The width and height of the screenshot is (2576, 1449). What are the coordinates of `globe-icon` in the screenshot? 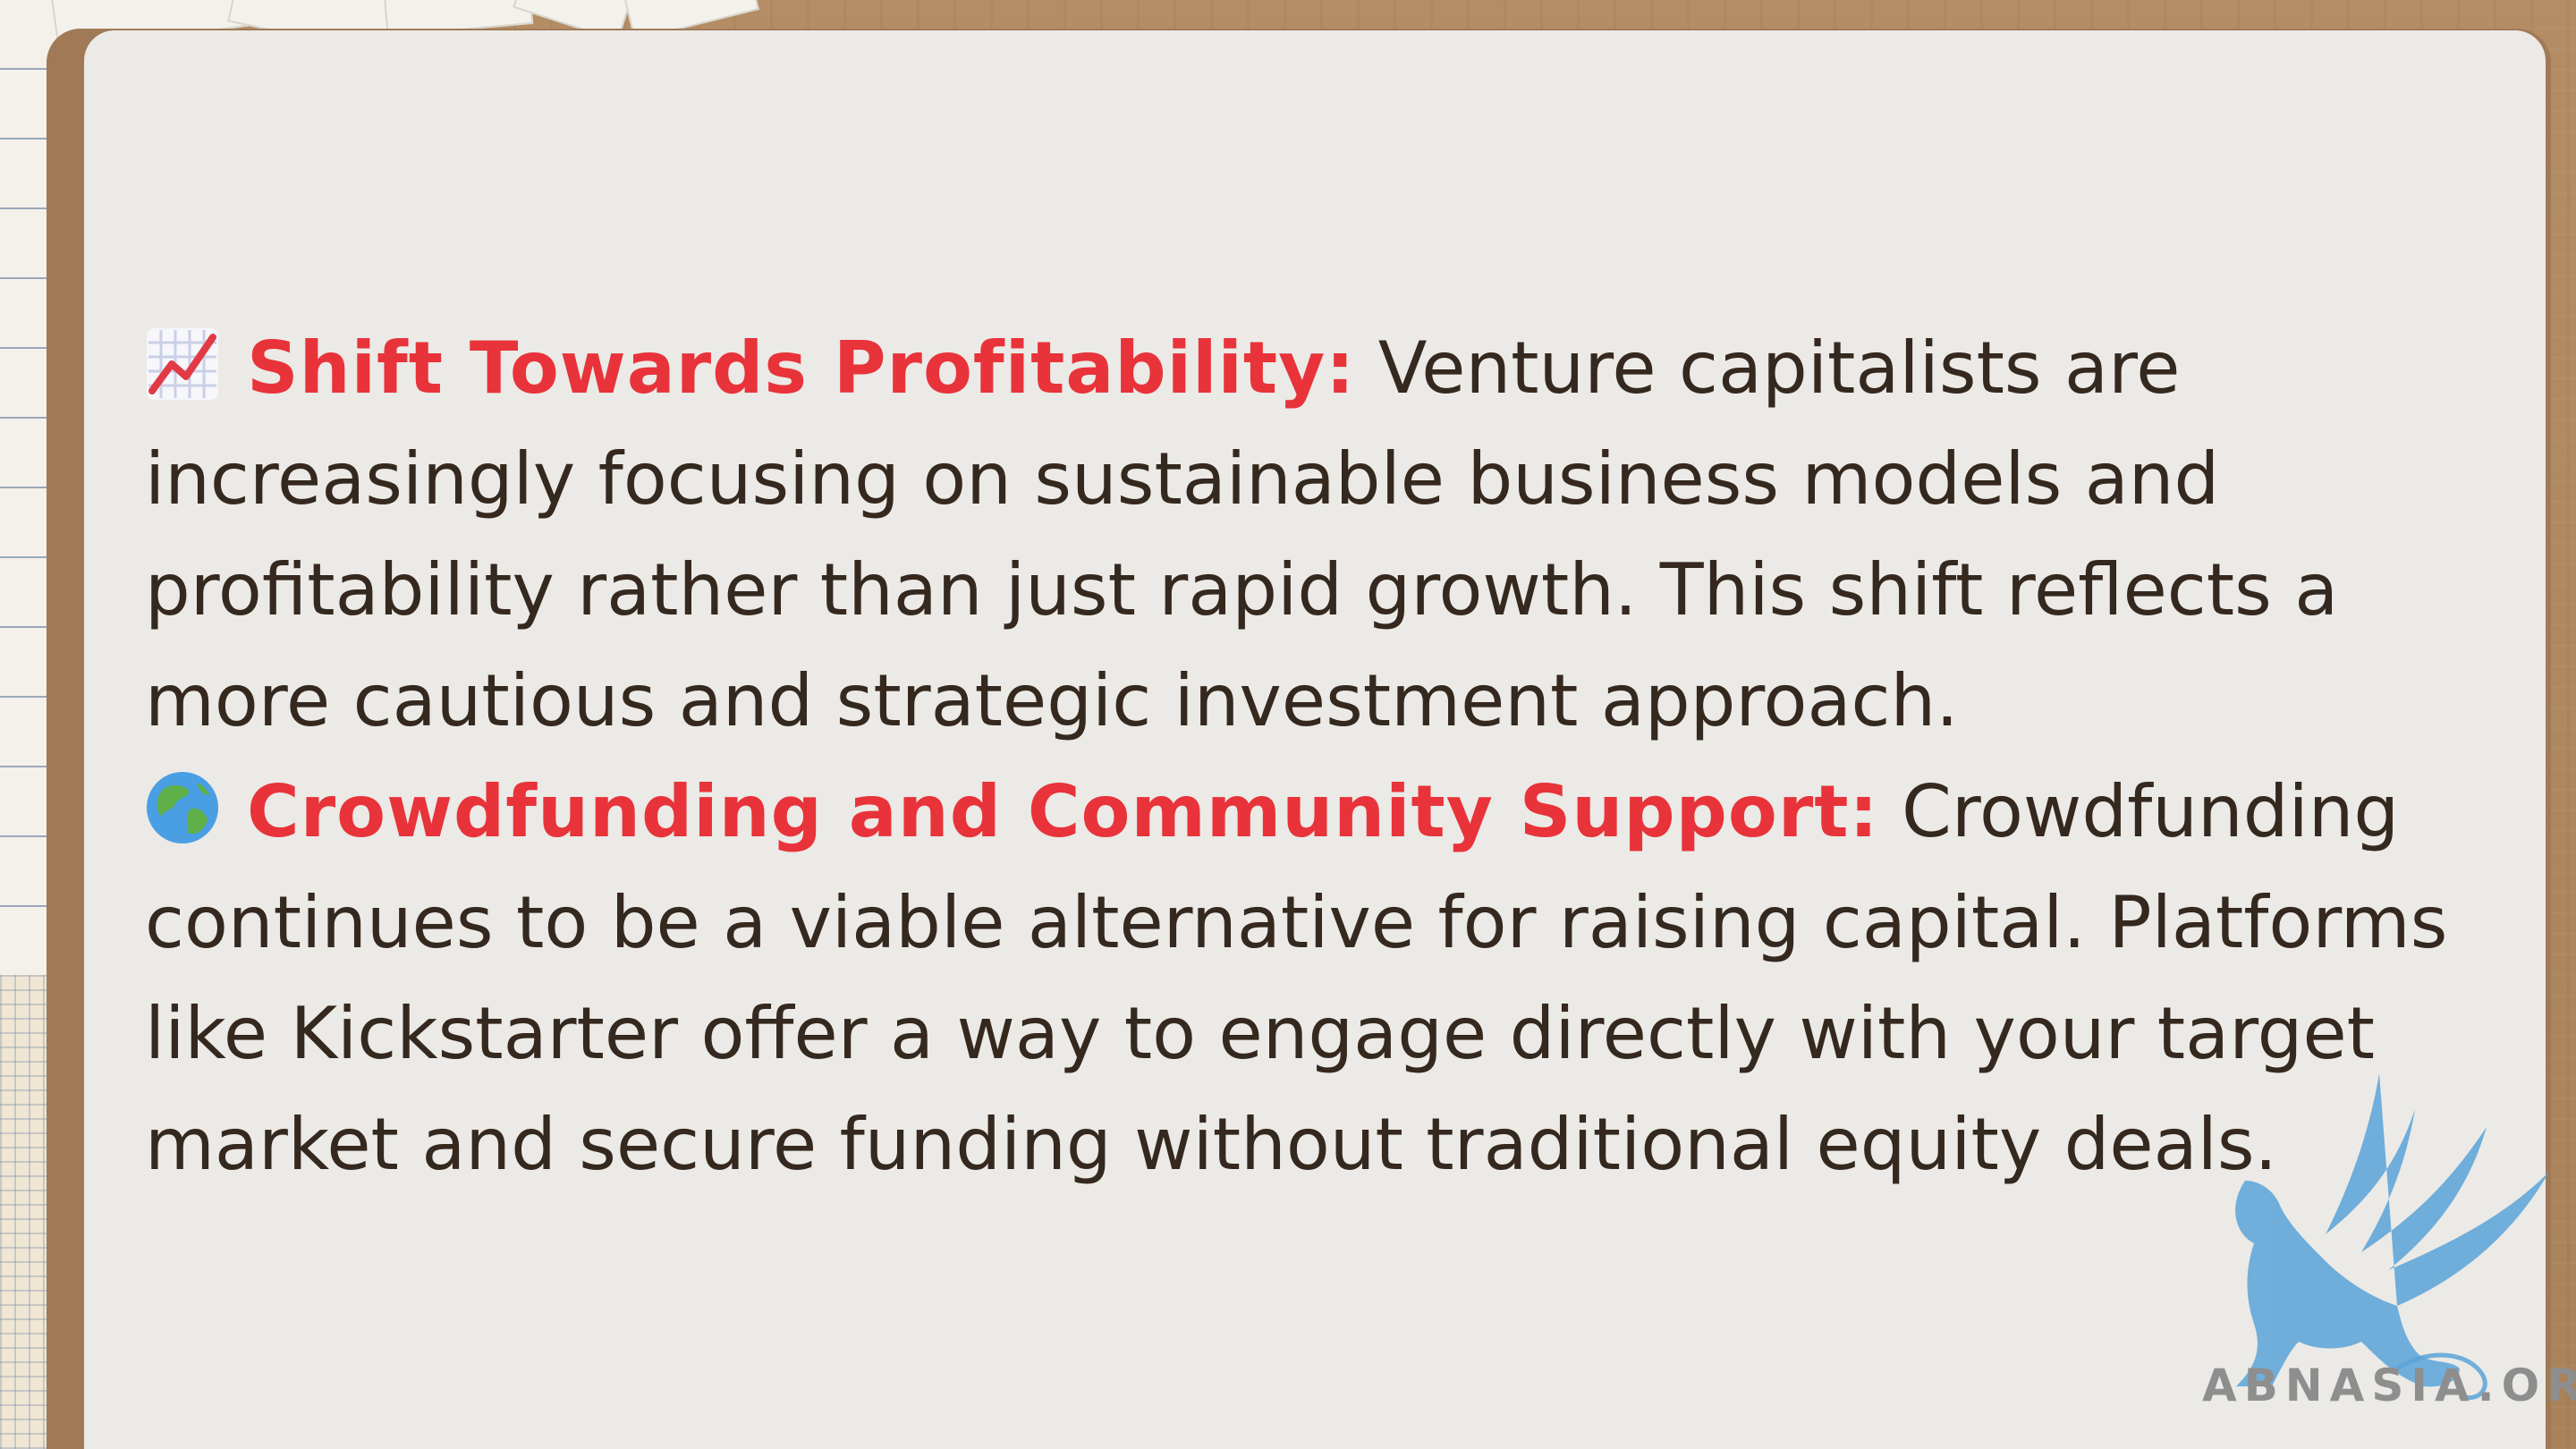 It's located at (182, 807).